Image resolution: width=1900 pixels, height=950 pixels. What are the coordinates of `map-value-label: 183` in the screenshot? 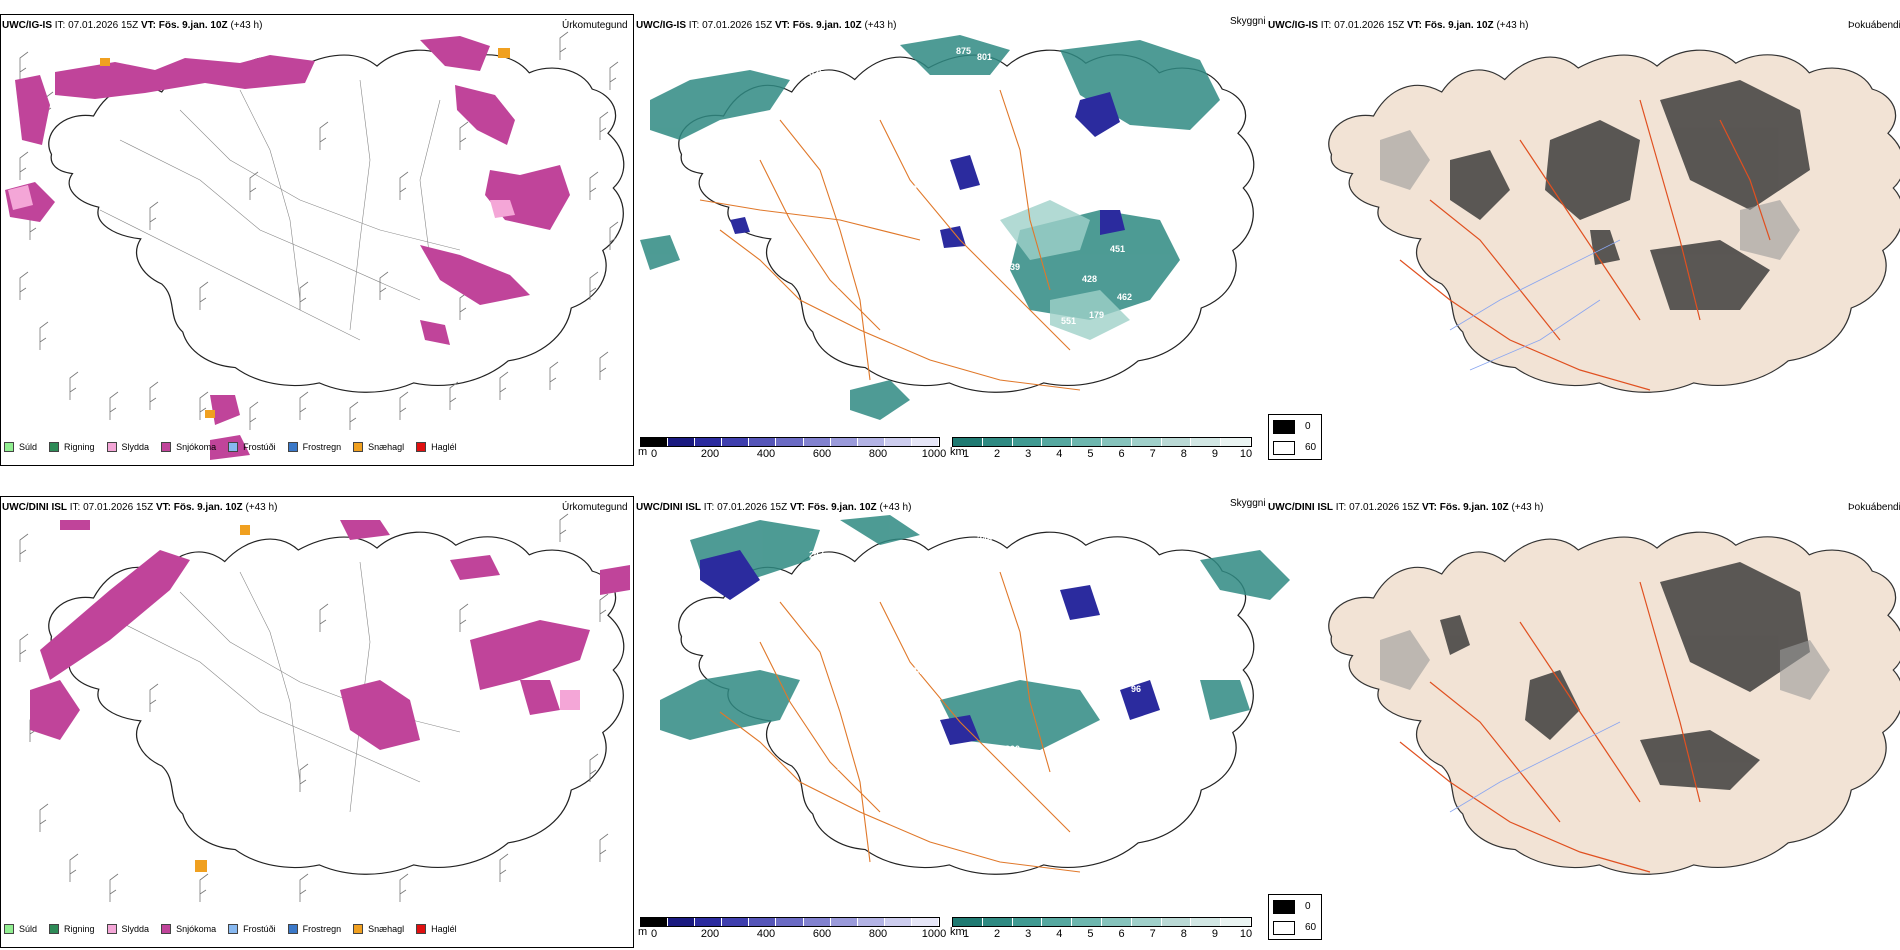 It's located at (928, 713).